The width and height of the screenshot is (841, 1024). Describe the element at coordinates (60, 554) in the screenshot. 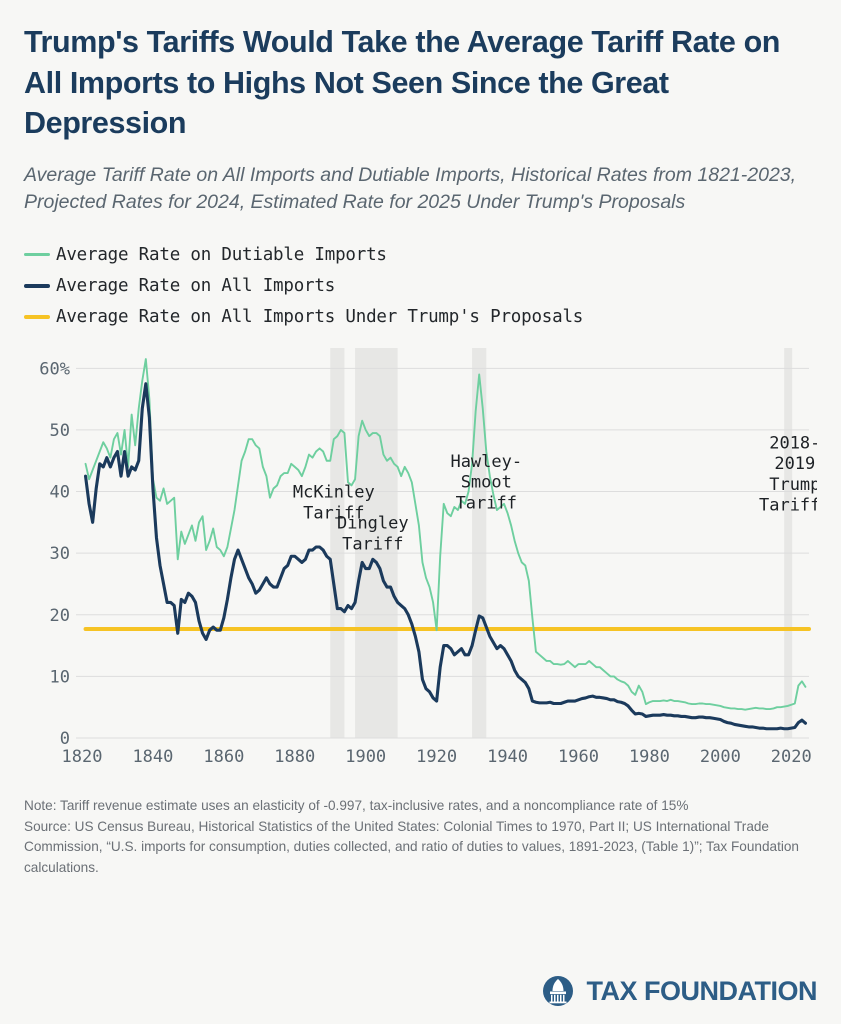

I see `y-tick-30: 30` at that location.